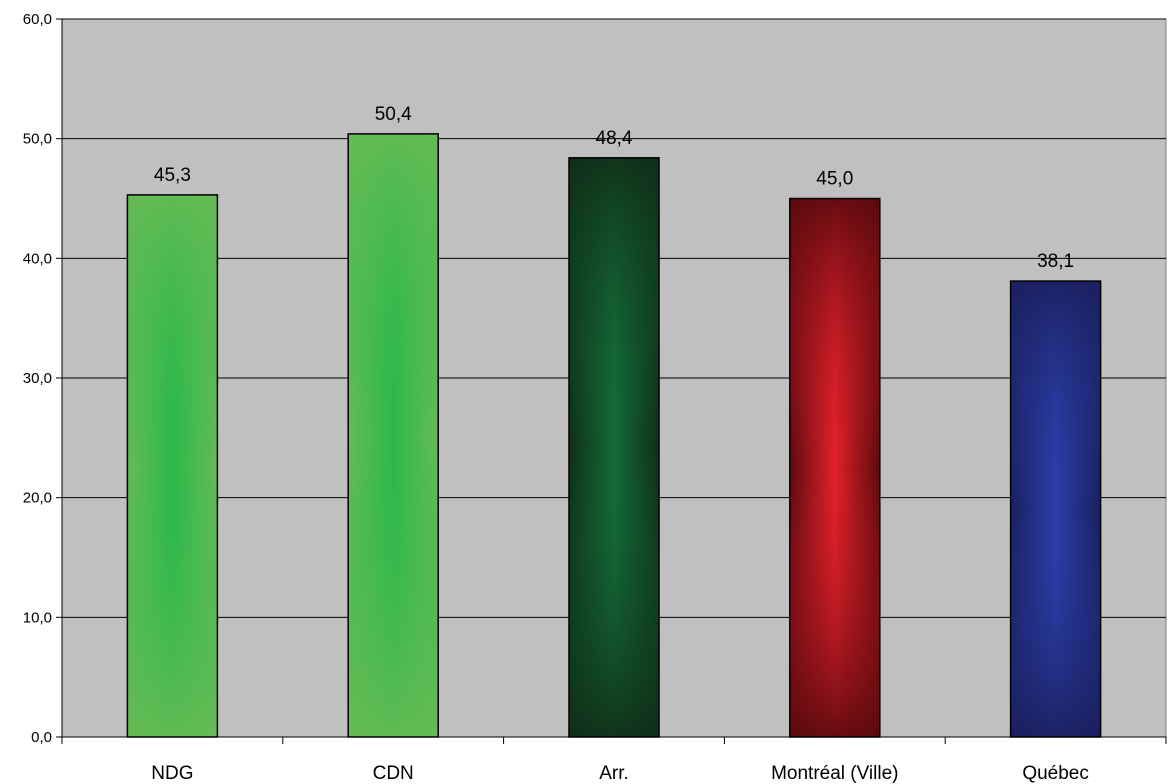  Describe the element at coordinates (172, 773) in the screenshot. I see `category-label: NDG` at that location.